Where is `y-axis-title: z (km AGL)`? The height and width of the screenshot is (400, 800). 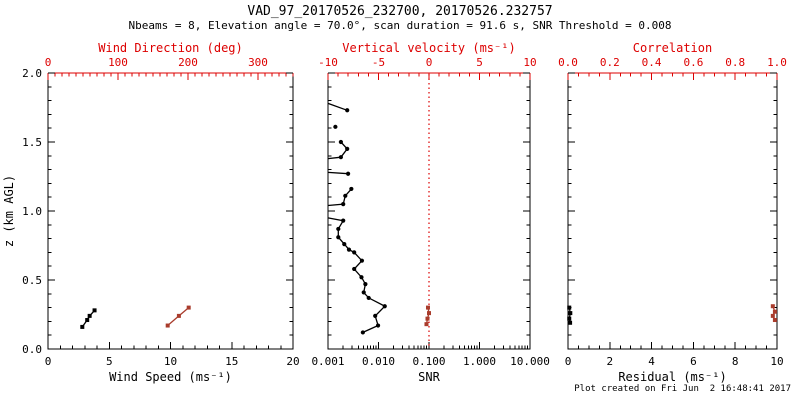 y-axis-title: z (km AGL) is located at coordinates (9, 211).